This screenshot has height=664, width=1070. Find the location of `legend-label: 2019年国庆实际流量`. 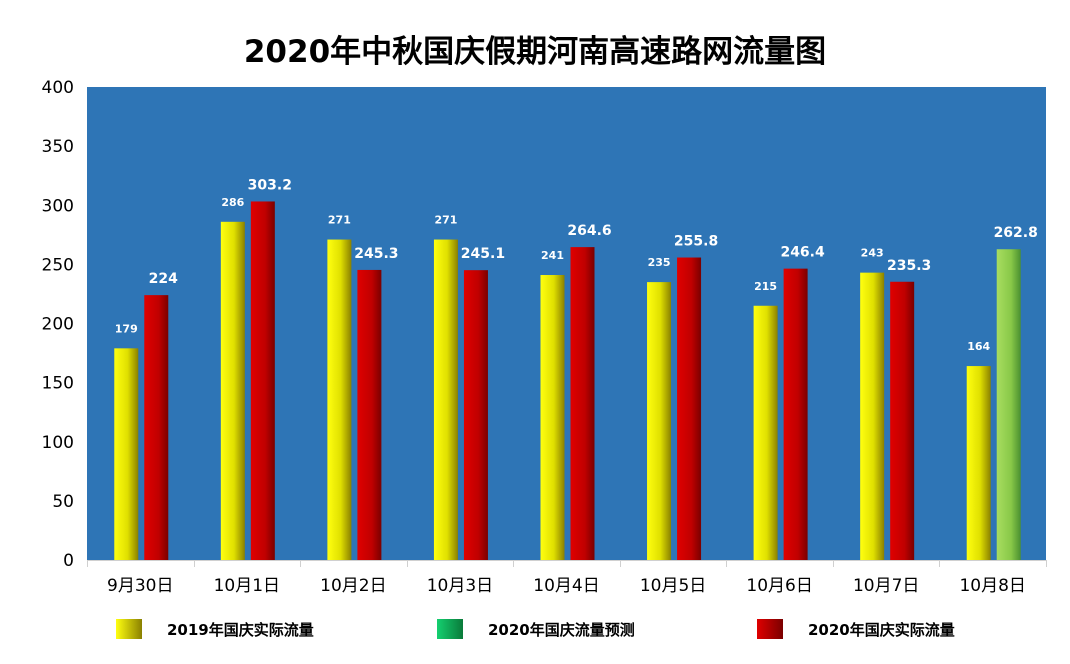

legend-label: 2019年国庆实际流量 is located at coordinates (240, 629).